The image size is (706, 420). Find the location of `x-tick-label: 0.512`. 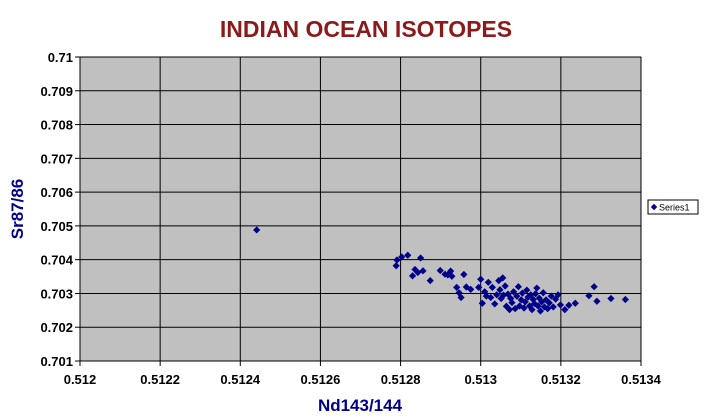

x-tick-label: 0.512 is located at coordinates (80, 379).